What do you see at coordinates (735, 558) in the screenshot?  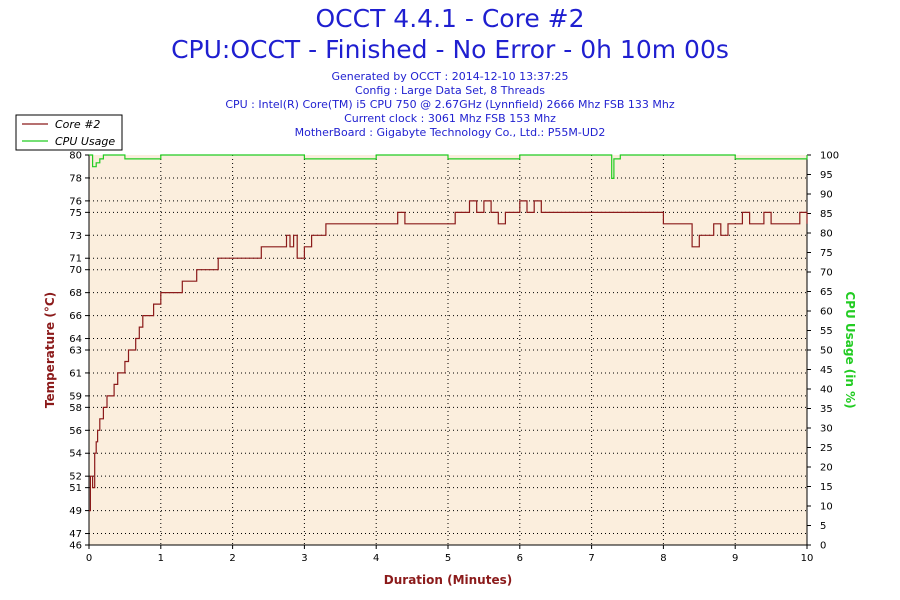 I see `x-tick-label: 9` at bounding box center [735, 558].